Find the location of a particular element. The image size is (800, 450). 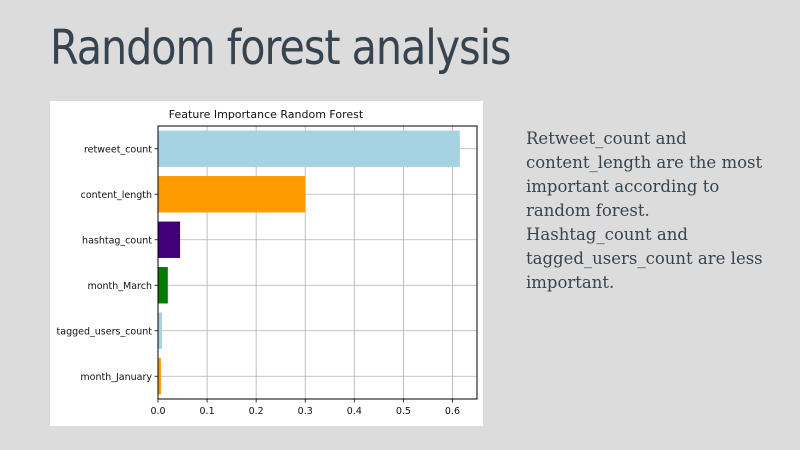

body-line: Hashtag_count and is located at coordinates (607, 234).